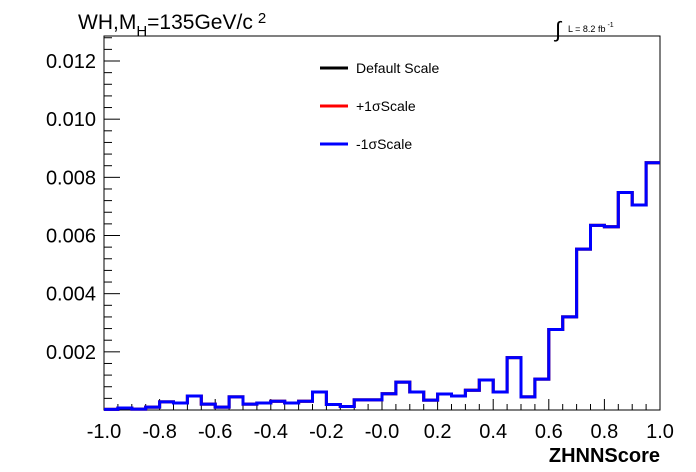 Image resolution: width=696 pixels, height=472 pixels. I want to click on legend-label-1: Default Scale, so click(397, 68).